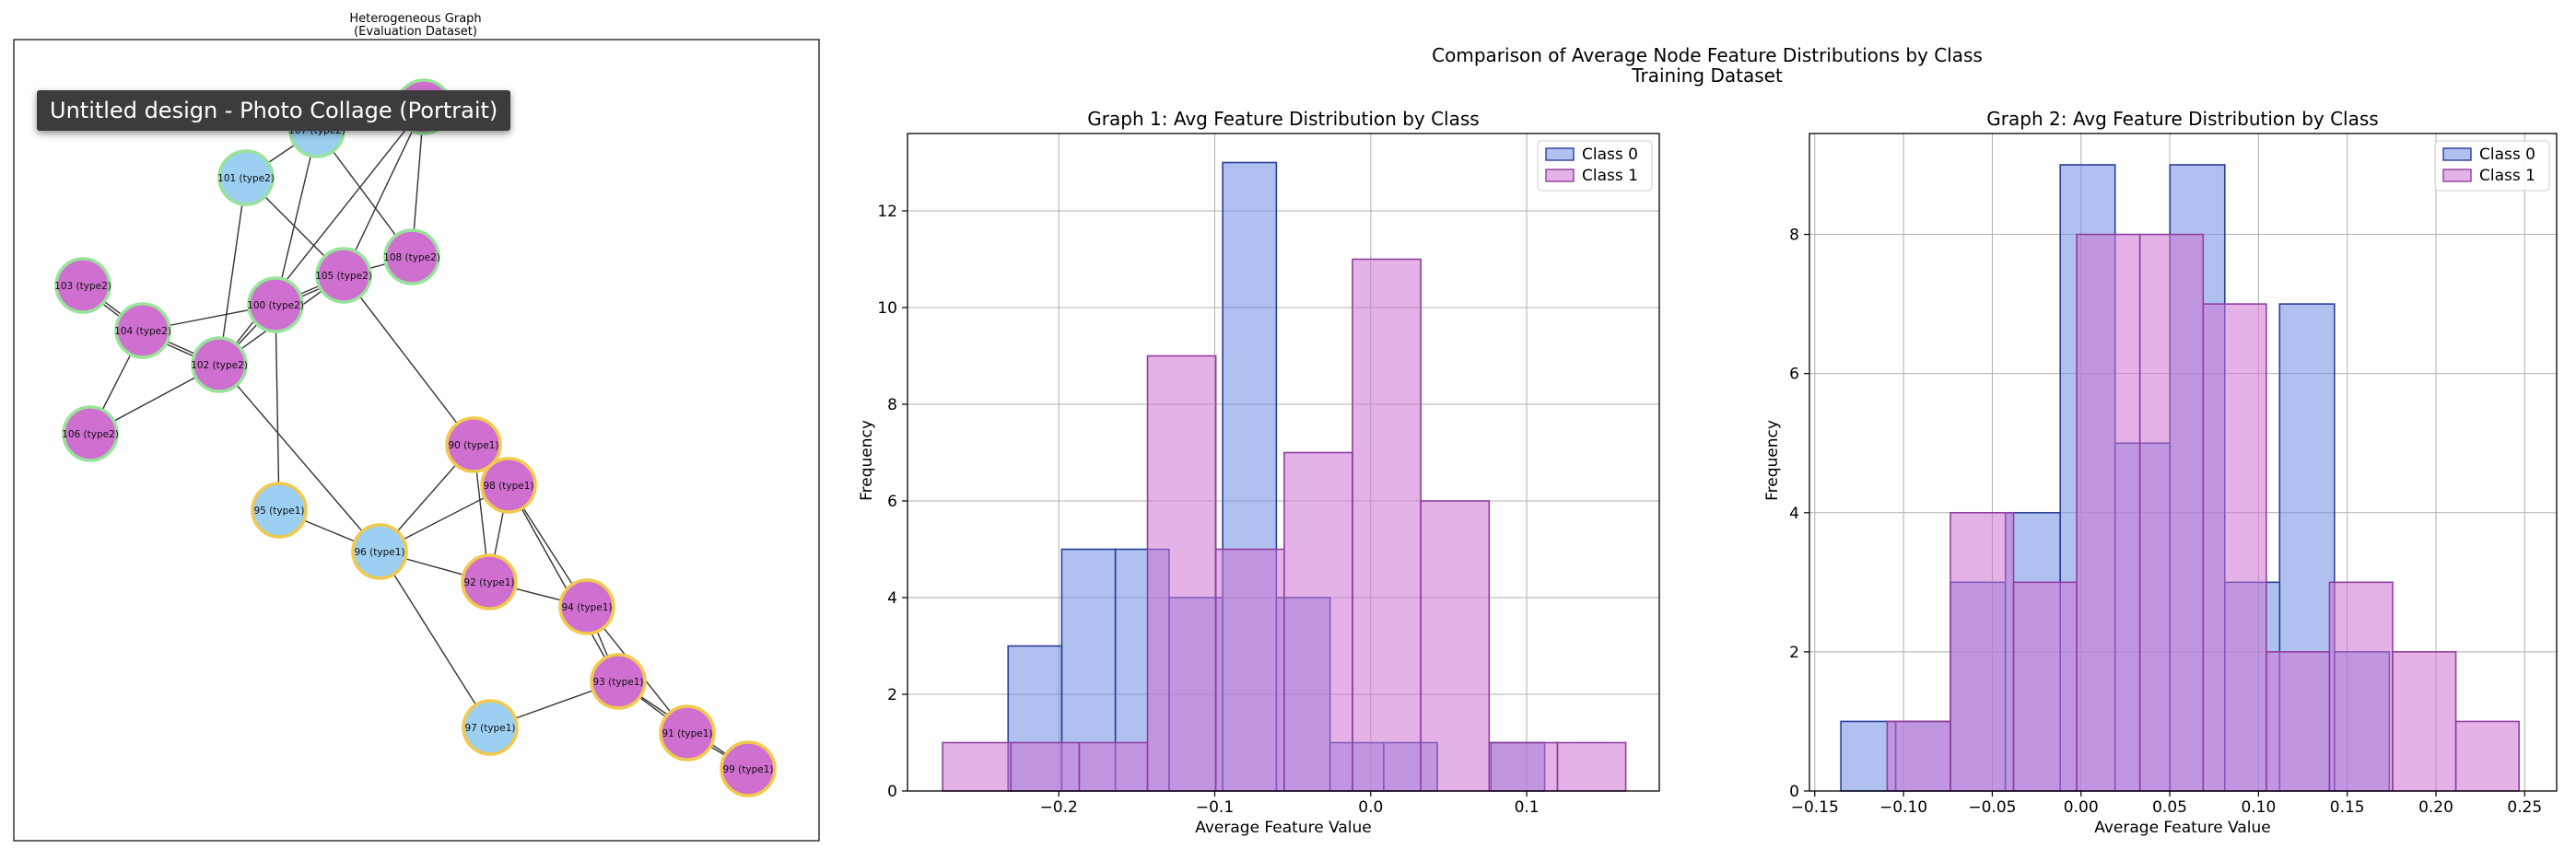 This screenshot has width=2576, height=849. I want to click on network-node-label: 92 (type1), so click(488, 582).